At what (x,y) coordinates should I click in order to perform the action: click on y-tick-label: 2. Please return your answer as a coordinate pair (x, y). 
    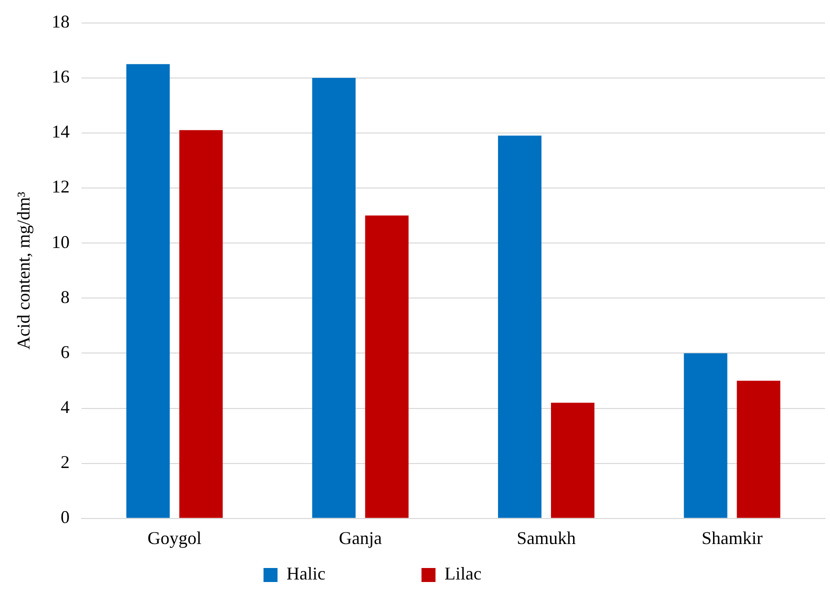
    Looking at the image, I should click on (65, 462).